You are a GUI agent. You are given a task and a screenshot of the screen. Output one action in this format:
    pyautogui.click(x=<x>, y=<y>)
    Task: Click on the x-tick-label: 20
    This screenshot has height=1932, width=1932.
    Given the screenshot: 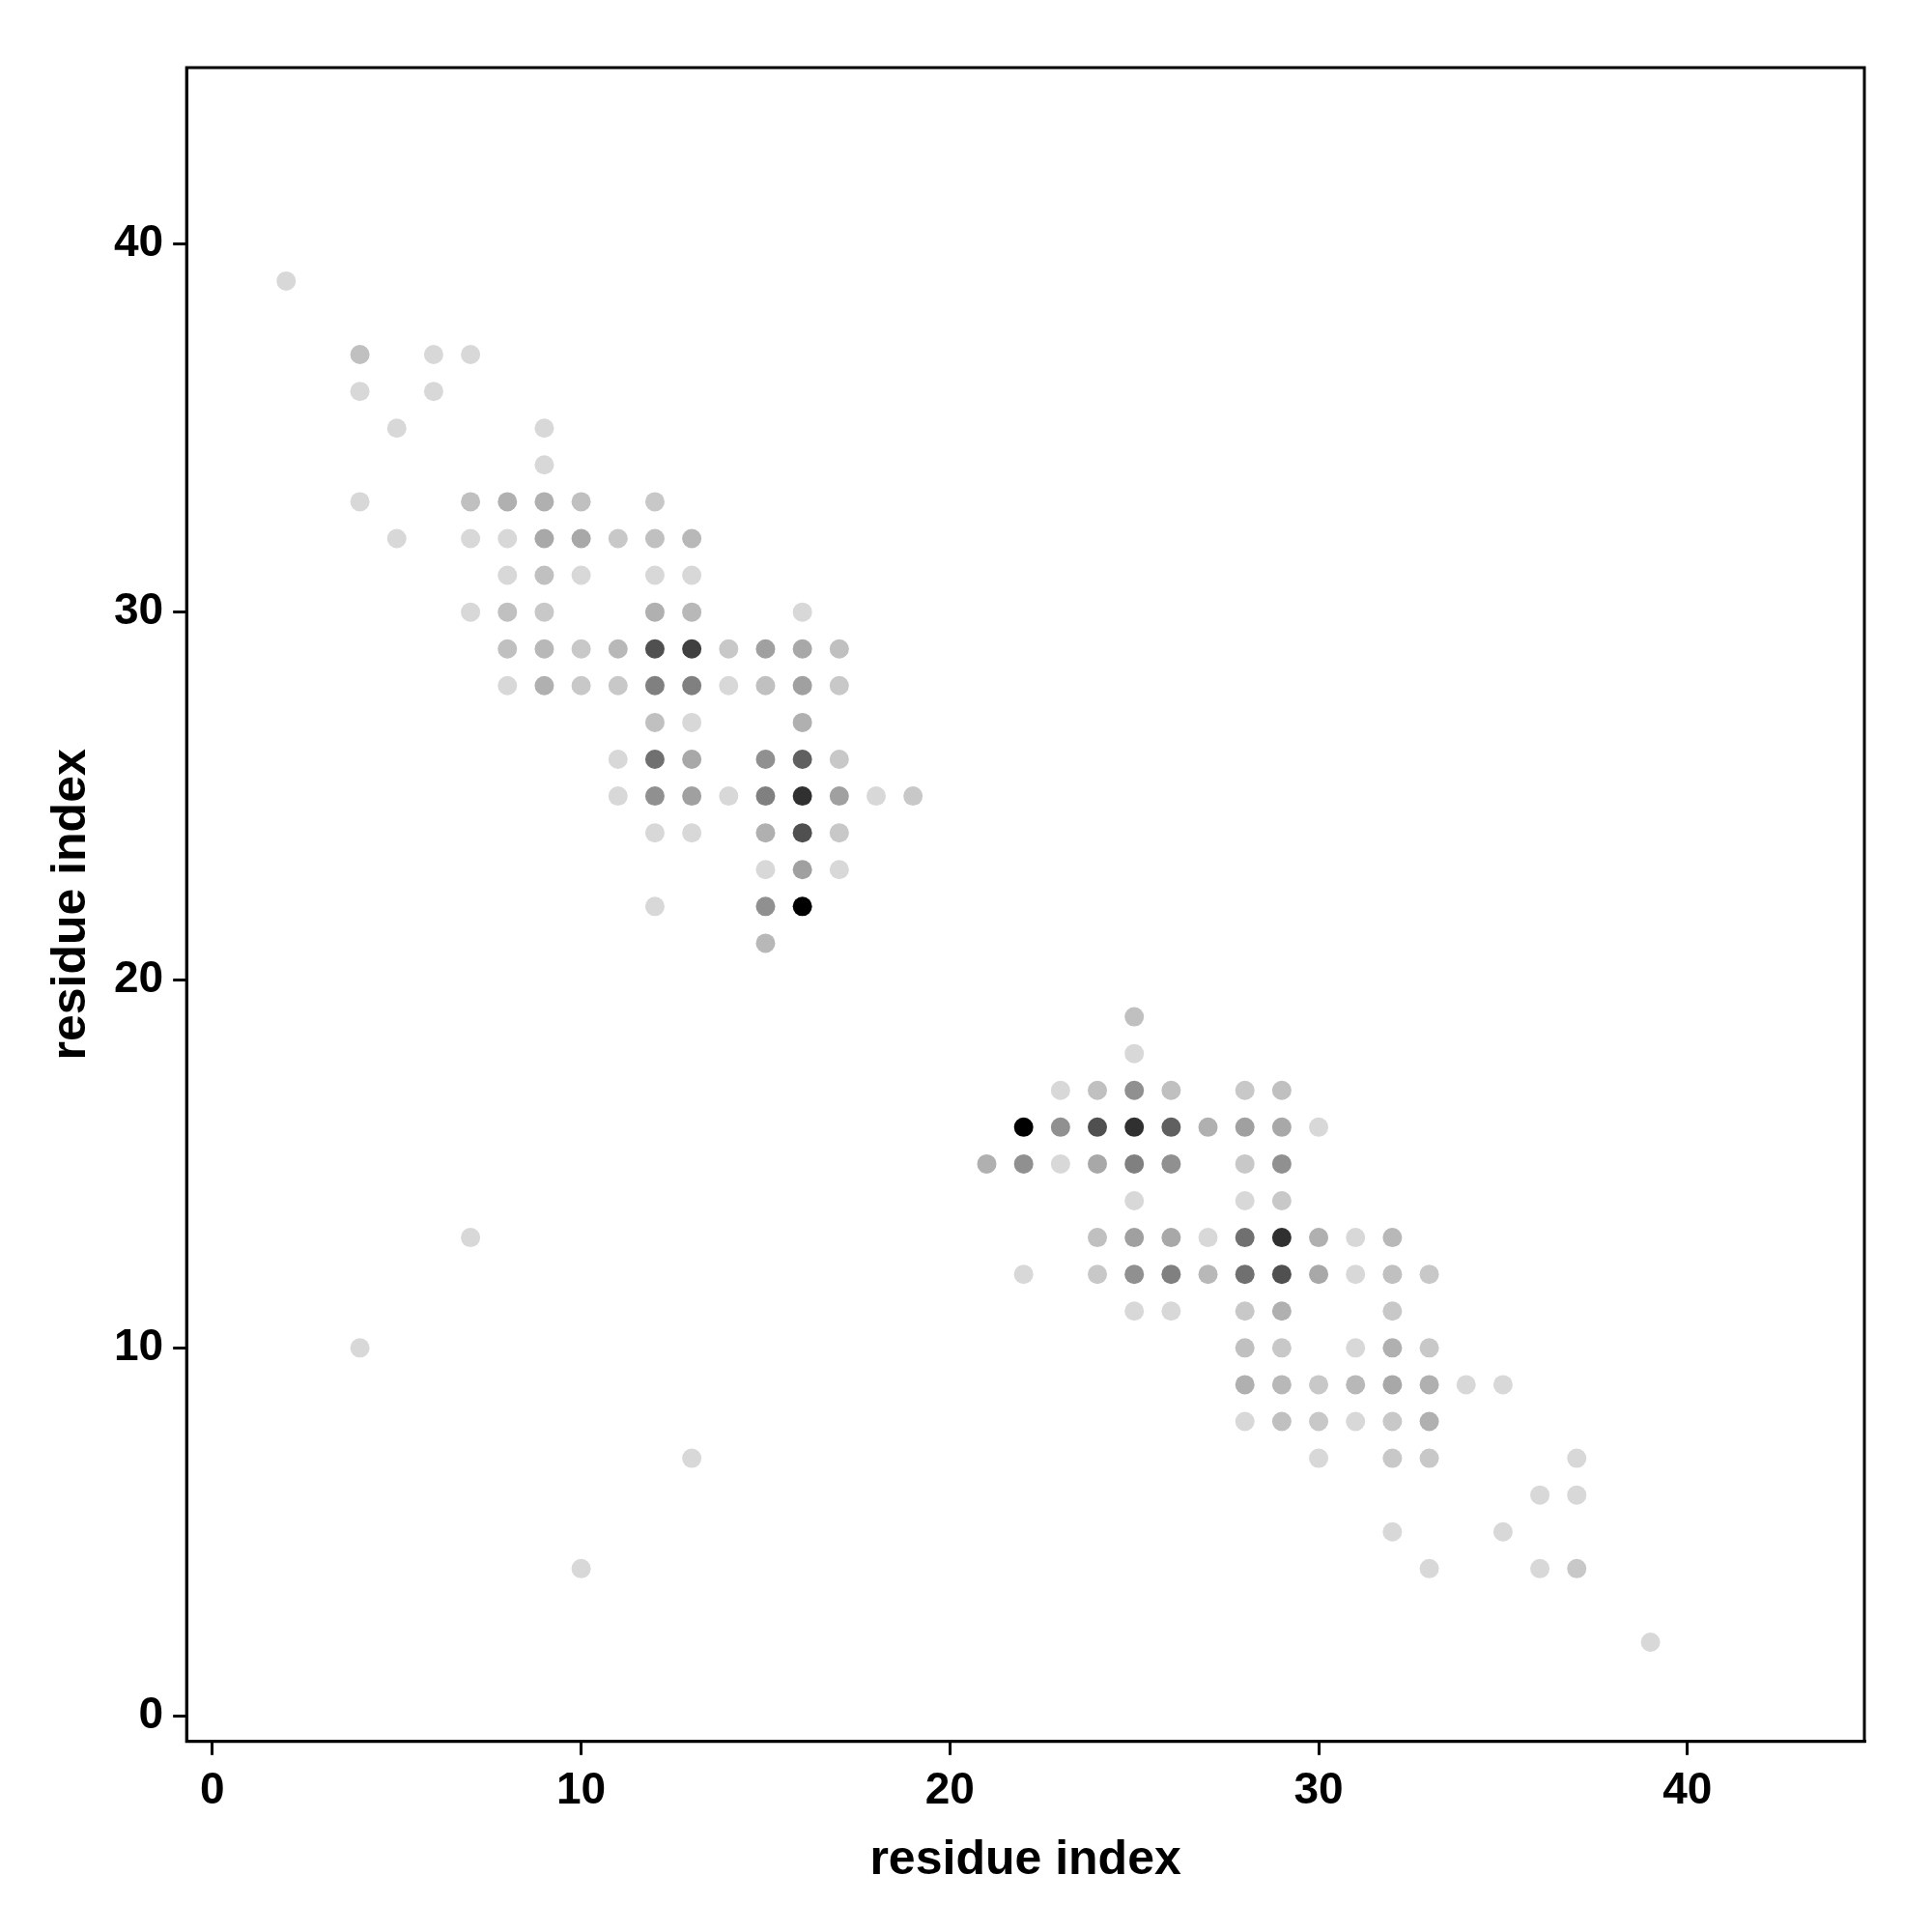 What is the action you would take?
    pyautogui.click(x=949, y=1788)
    